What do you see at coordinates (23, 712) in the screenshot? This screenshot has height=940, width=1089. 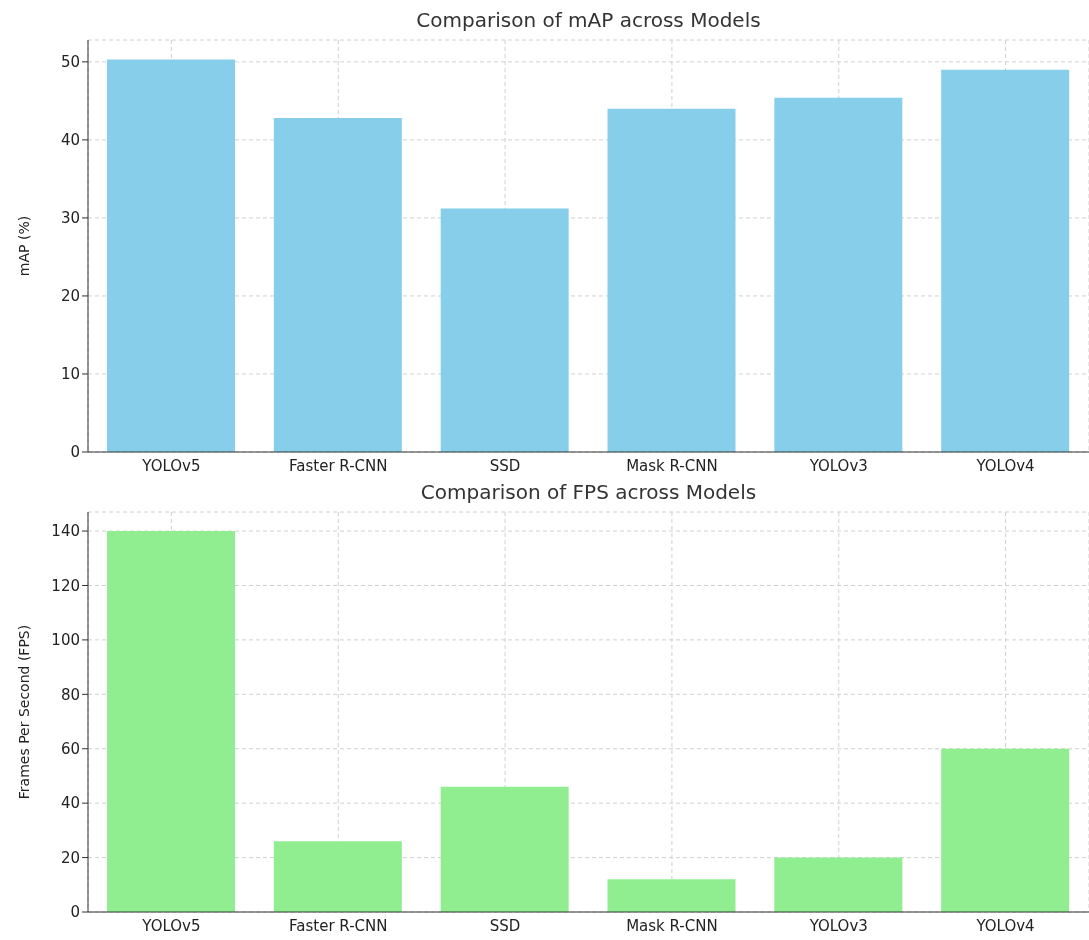 I see `y-axis-title: Frames Per Second (FPS)` at bounding box center [23, 712].